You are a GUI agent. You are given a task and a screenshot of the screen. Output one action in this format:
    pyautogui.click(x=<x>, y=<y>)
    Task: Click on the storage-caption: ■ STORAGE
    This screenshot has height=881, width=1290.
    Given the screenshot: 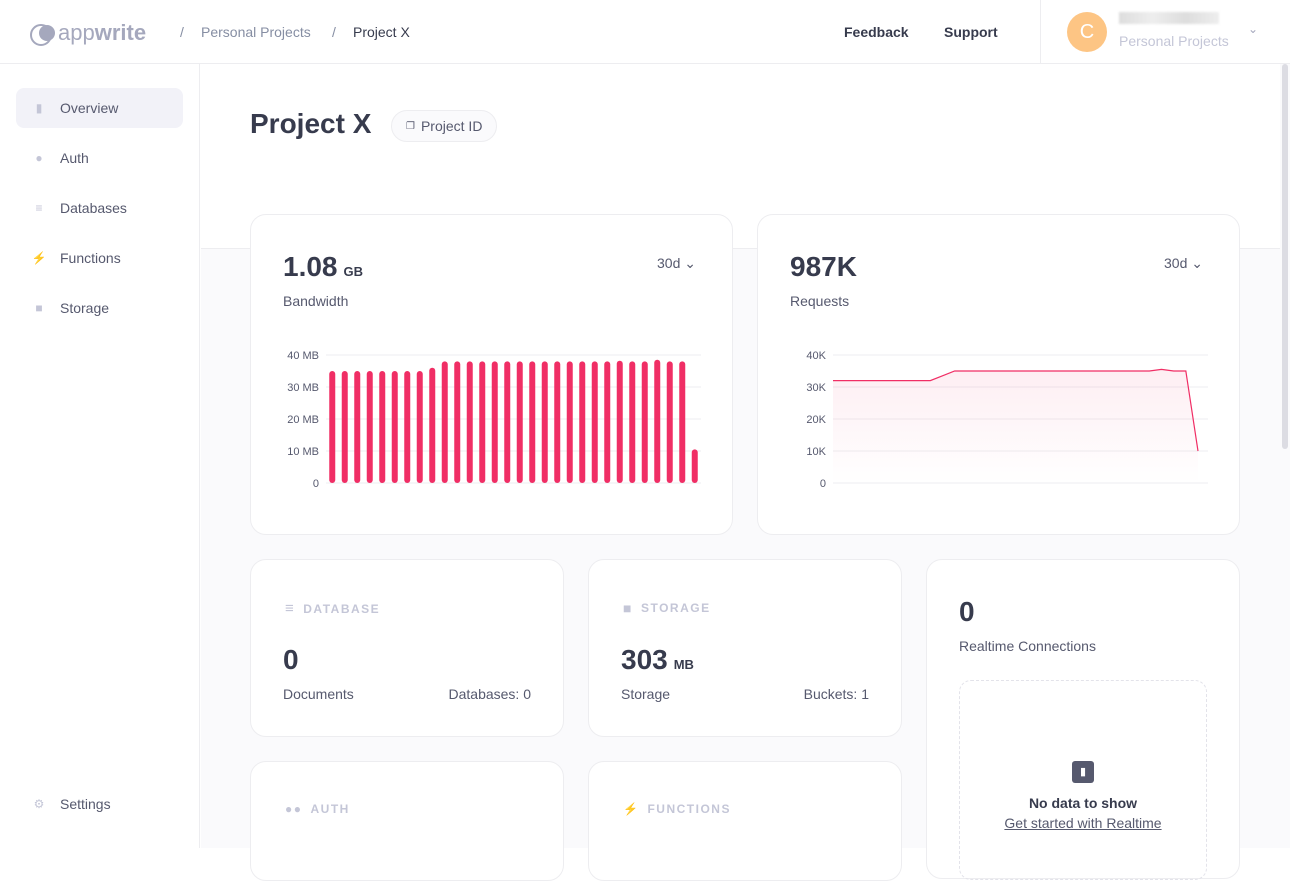 What is the action you would take?
    pyautogui.click(x=667, y=608)
    